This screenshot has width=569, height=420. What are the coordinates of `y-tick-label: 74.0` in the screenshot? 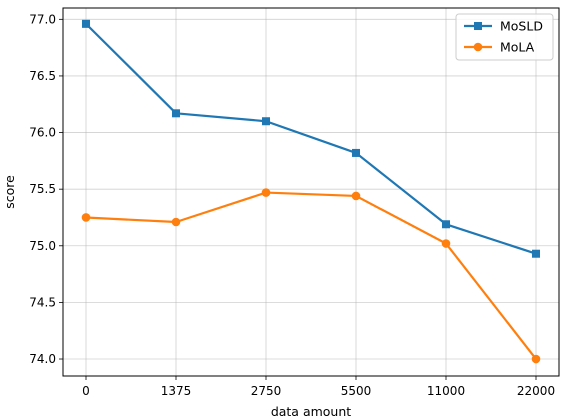 It's located at (42, 359).